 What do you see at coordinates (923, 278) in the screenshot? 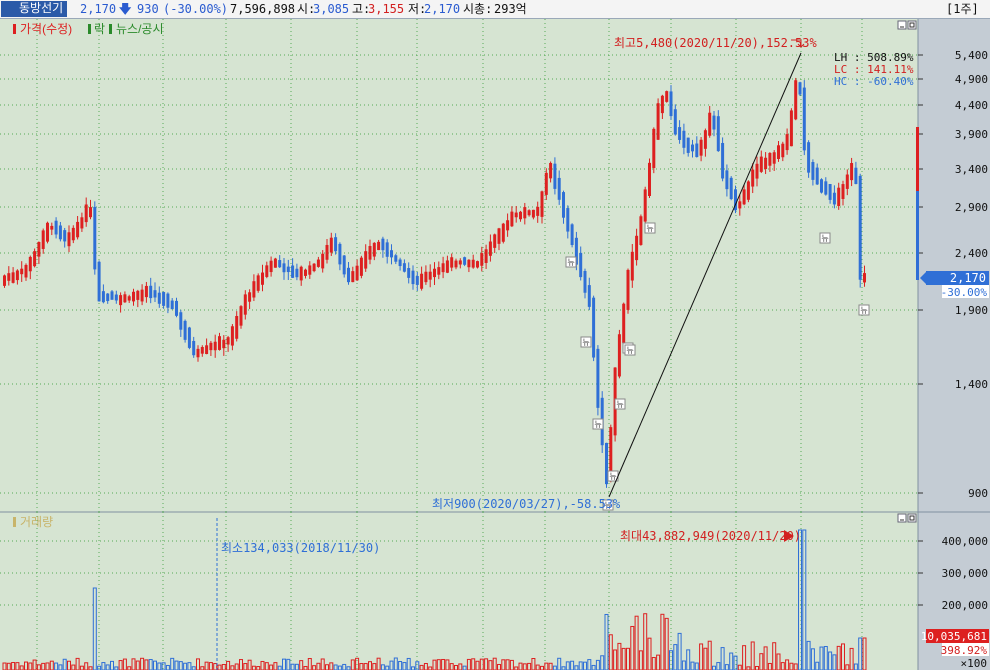
I see `current-price-pointer-icon` at bounding box center [923, 278].